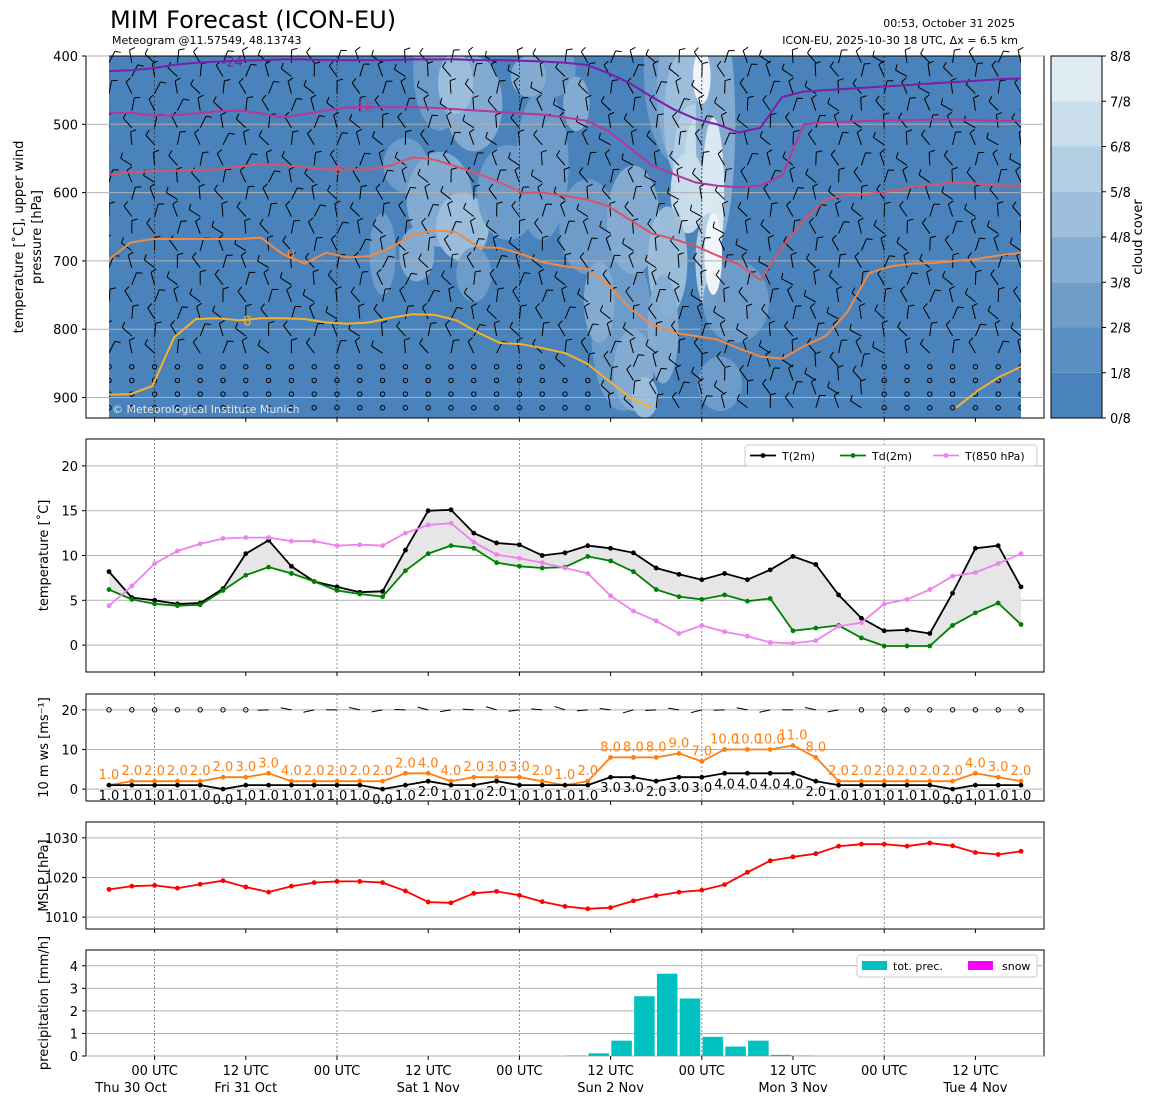 This screenshot has width=1155, height=1105. What do you see at coordinates (69, 467) in the screenshot?
I see `y-tick-label: 20` at bounding box center [69, 467].